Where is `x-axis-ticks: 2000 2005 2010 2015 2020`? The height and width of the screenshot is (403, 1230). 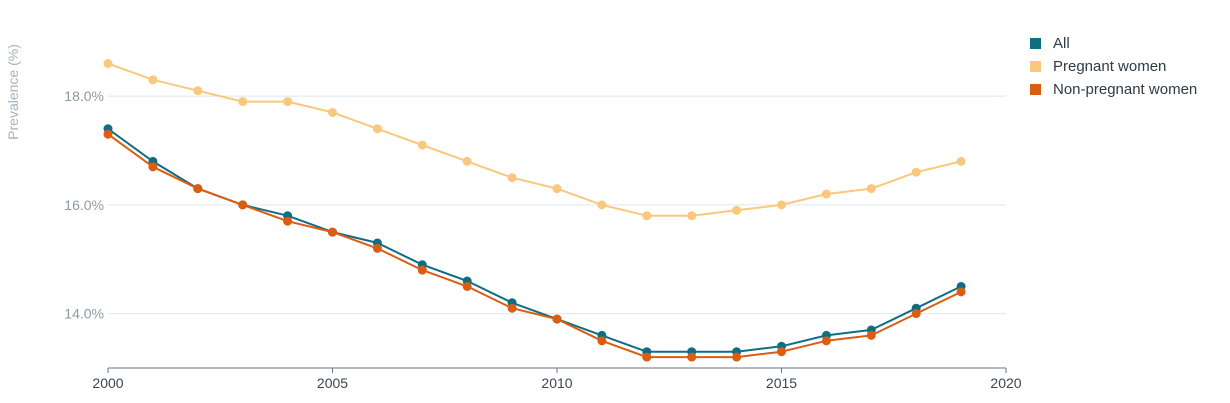
x-axis-ticks: 2000 2005 2010 2015 2020 is located at coordinates (557, 379).